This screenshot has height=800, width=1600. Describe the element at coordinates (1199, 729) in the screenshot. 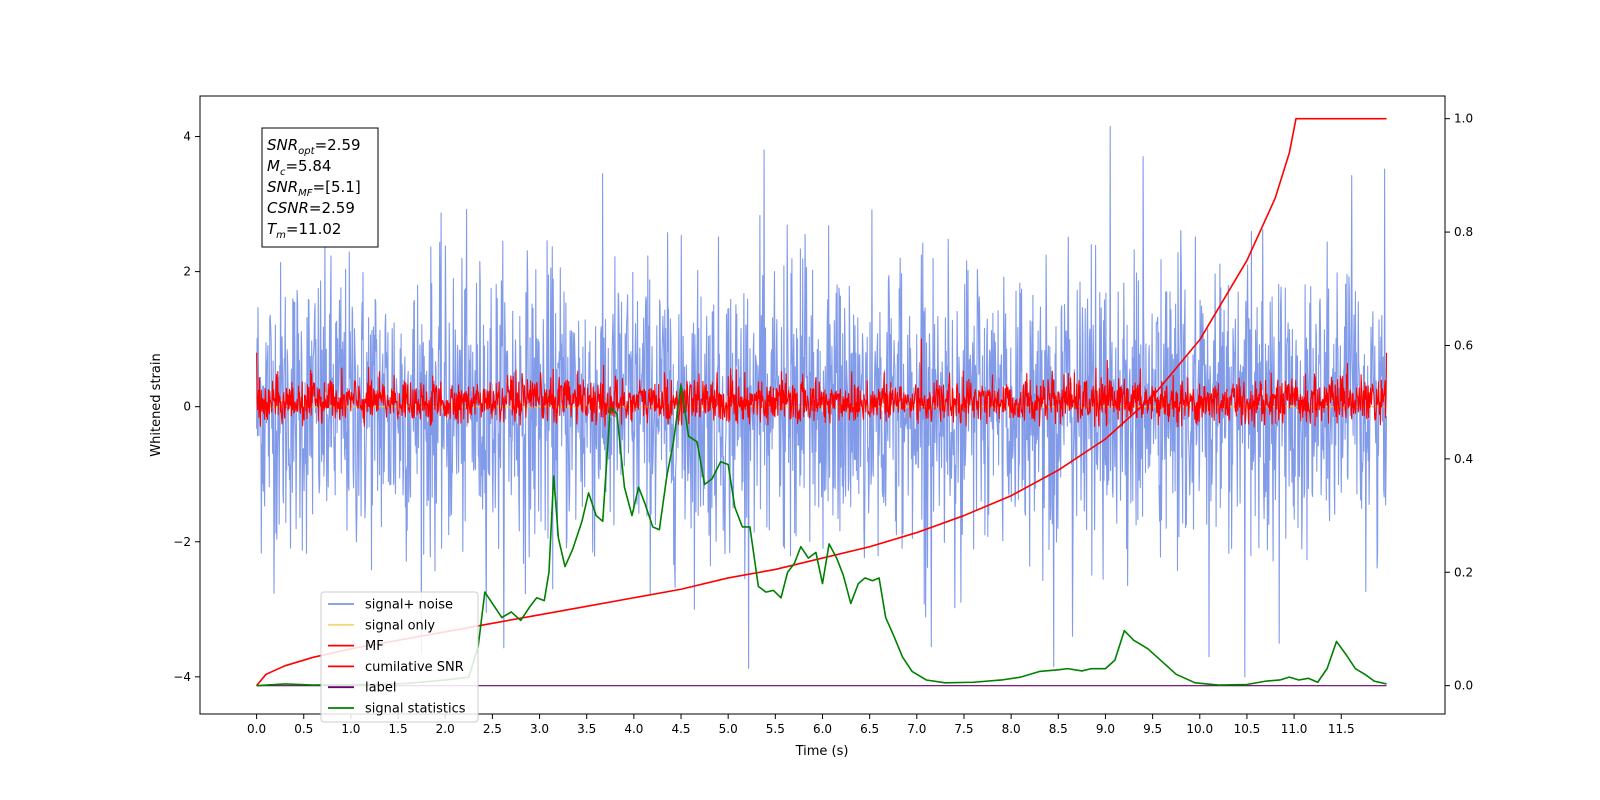

I see `x-tick-label: 10.0` at that location.